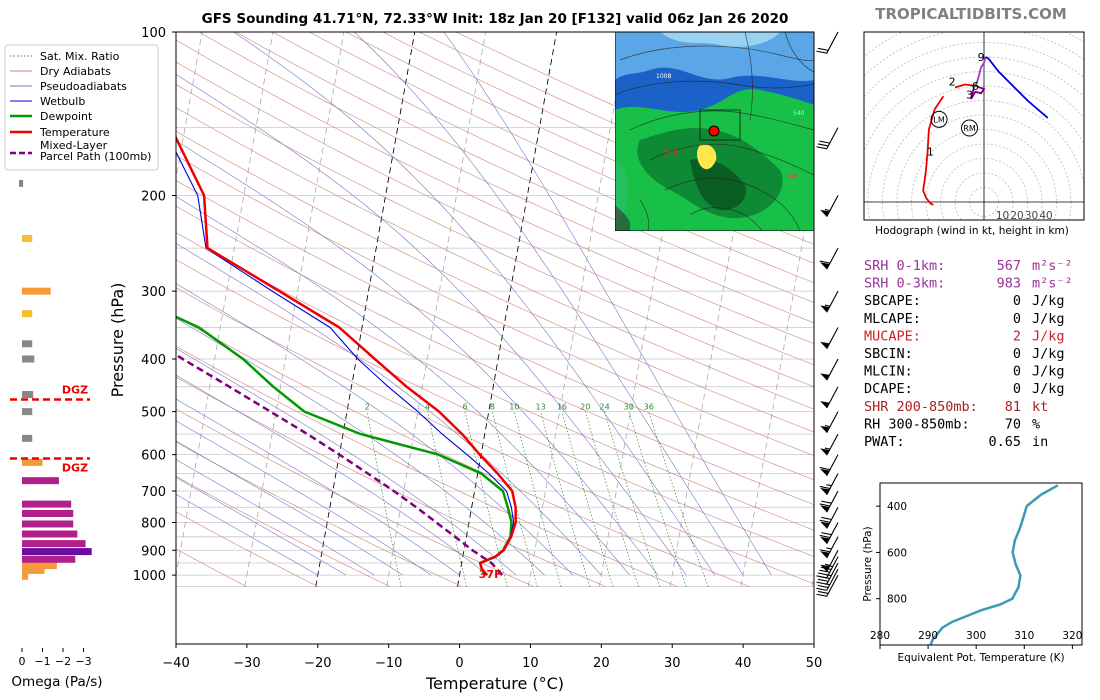 Image resolution: width=1100 pixels, height=700 pixels. Describe the element at coordinates (427, 407) in the screenshot. I see `mixing-ratio-label: 4` at that location.